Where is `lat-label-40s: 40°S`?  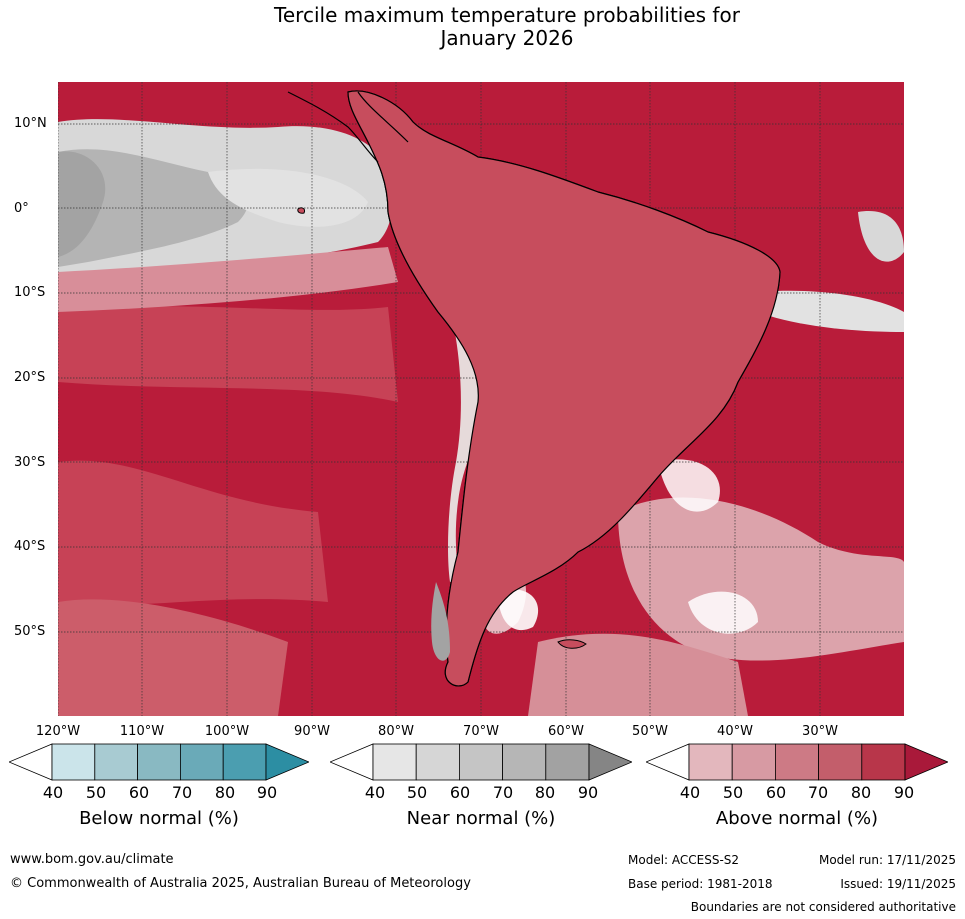
lat-label-40s: 40°S is located at coordinates (30, 546).